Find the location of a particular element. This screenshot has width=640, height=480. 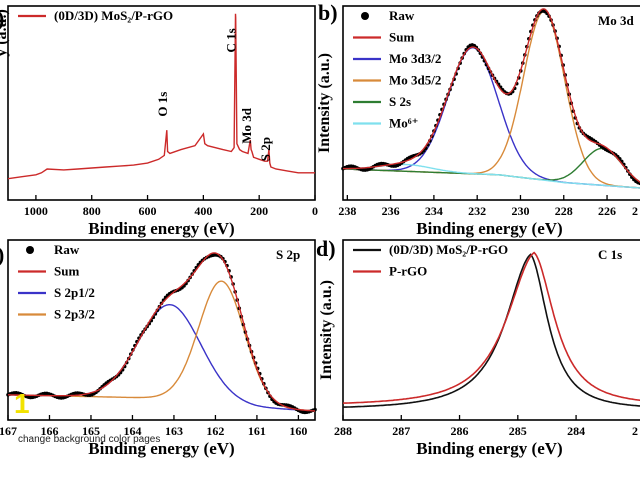

watermark: 1 change background color pages is located at coordinates (124, 416).